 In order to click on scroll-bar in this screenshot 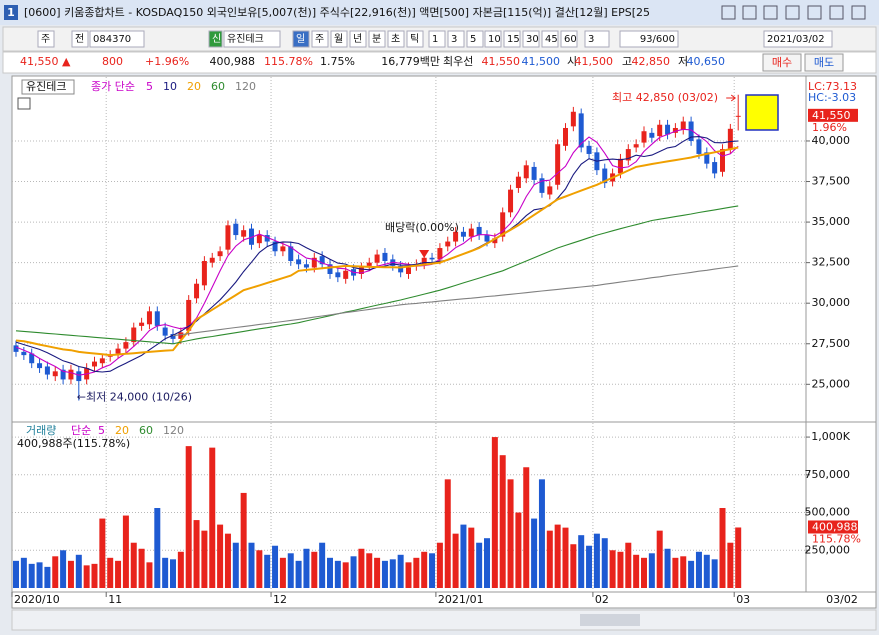, I will do `click(444, 620)`.